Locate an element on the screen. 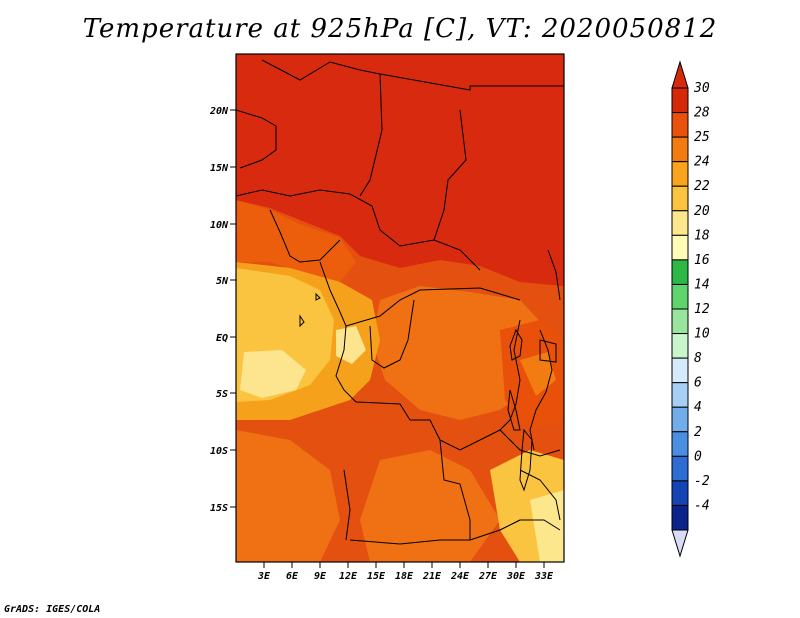 The width and height of the screenshot is (800, 618). colorbar-label: -2 is located at coordinates (702, 481).